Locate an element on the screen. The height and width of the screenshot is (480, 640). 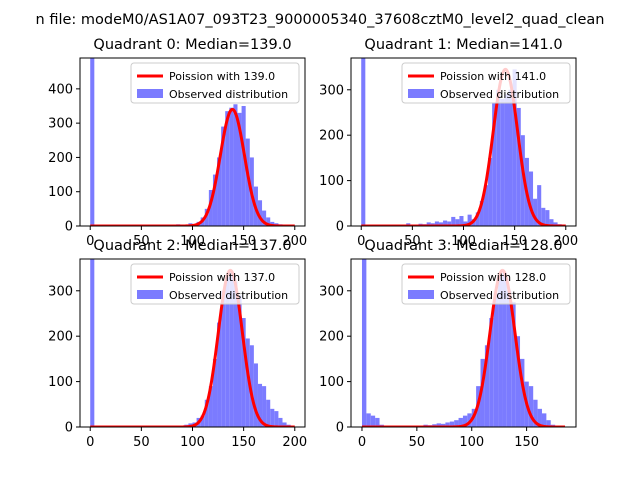
axes-frame is located at coordinates (463, 343).